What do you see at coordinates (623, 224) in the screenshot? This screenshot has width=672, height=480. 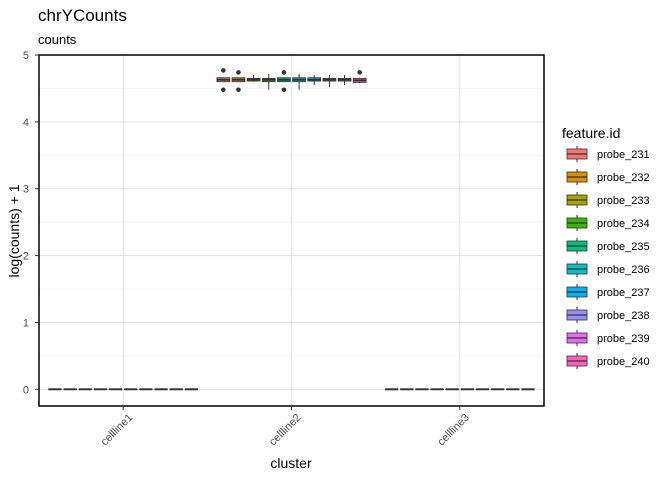 I see `legend-label: probe_234` at bounding box center [623, 224].